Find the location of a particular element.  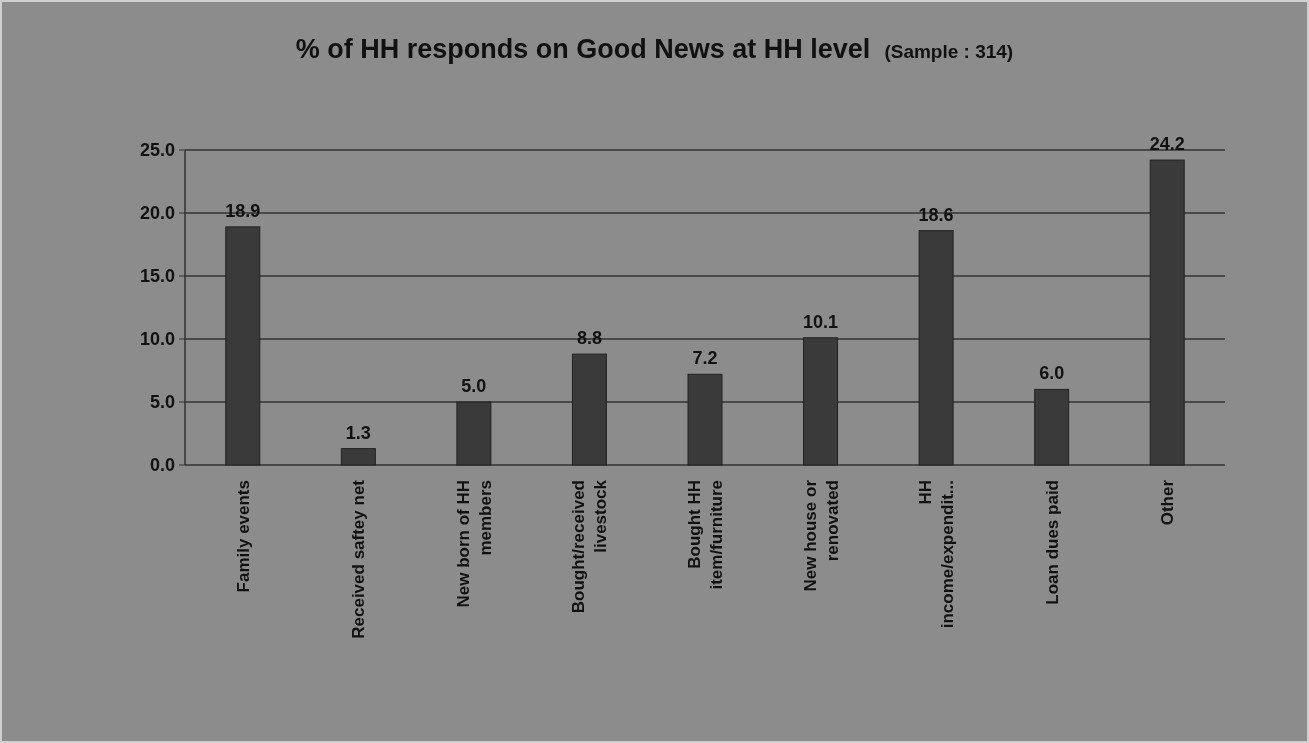

y-tick-label: 0.0 is located at coordinates (162, 465).